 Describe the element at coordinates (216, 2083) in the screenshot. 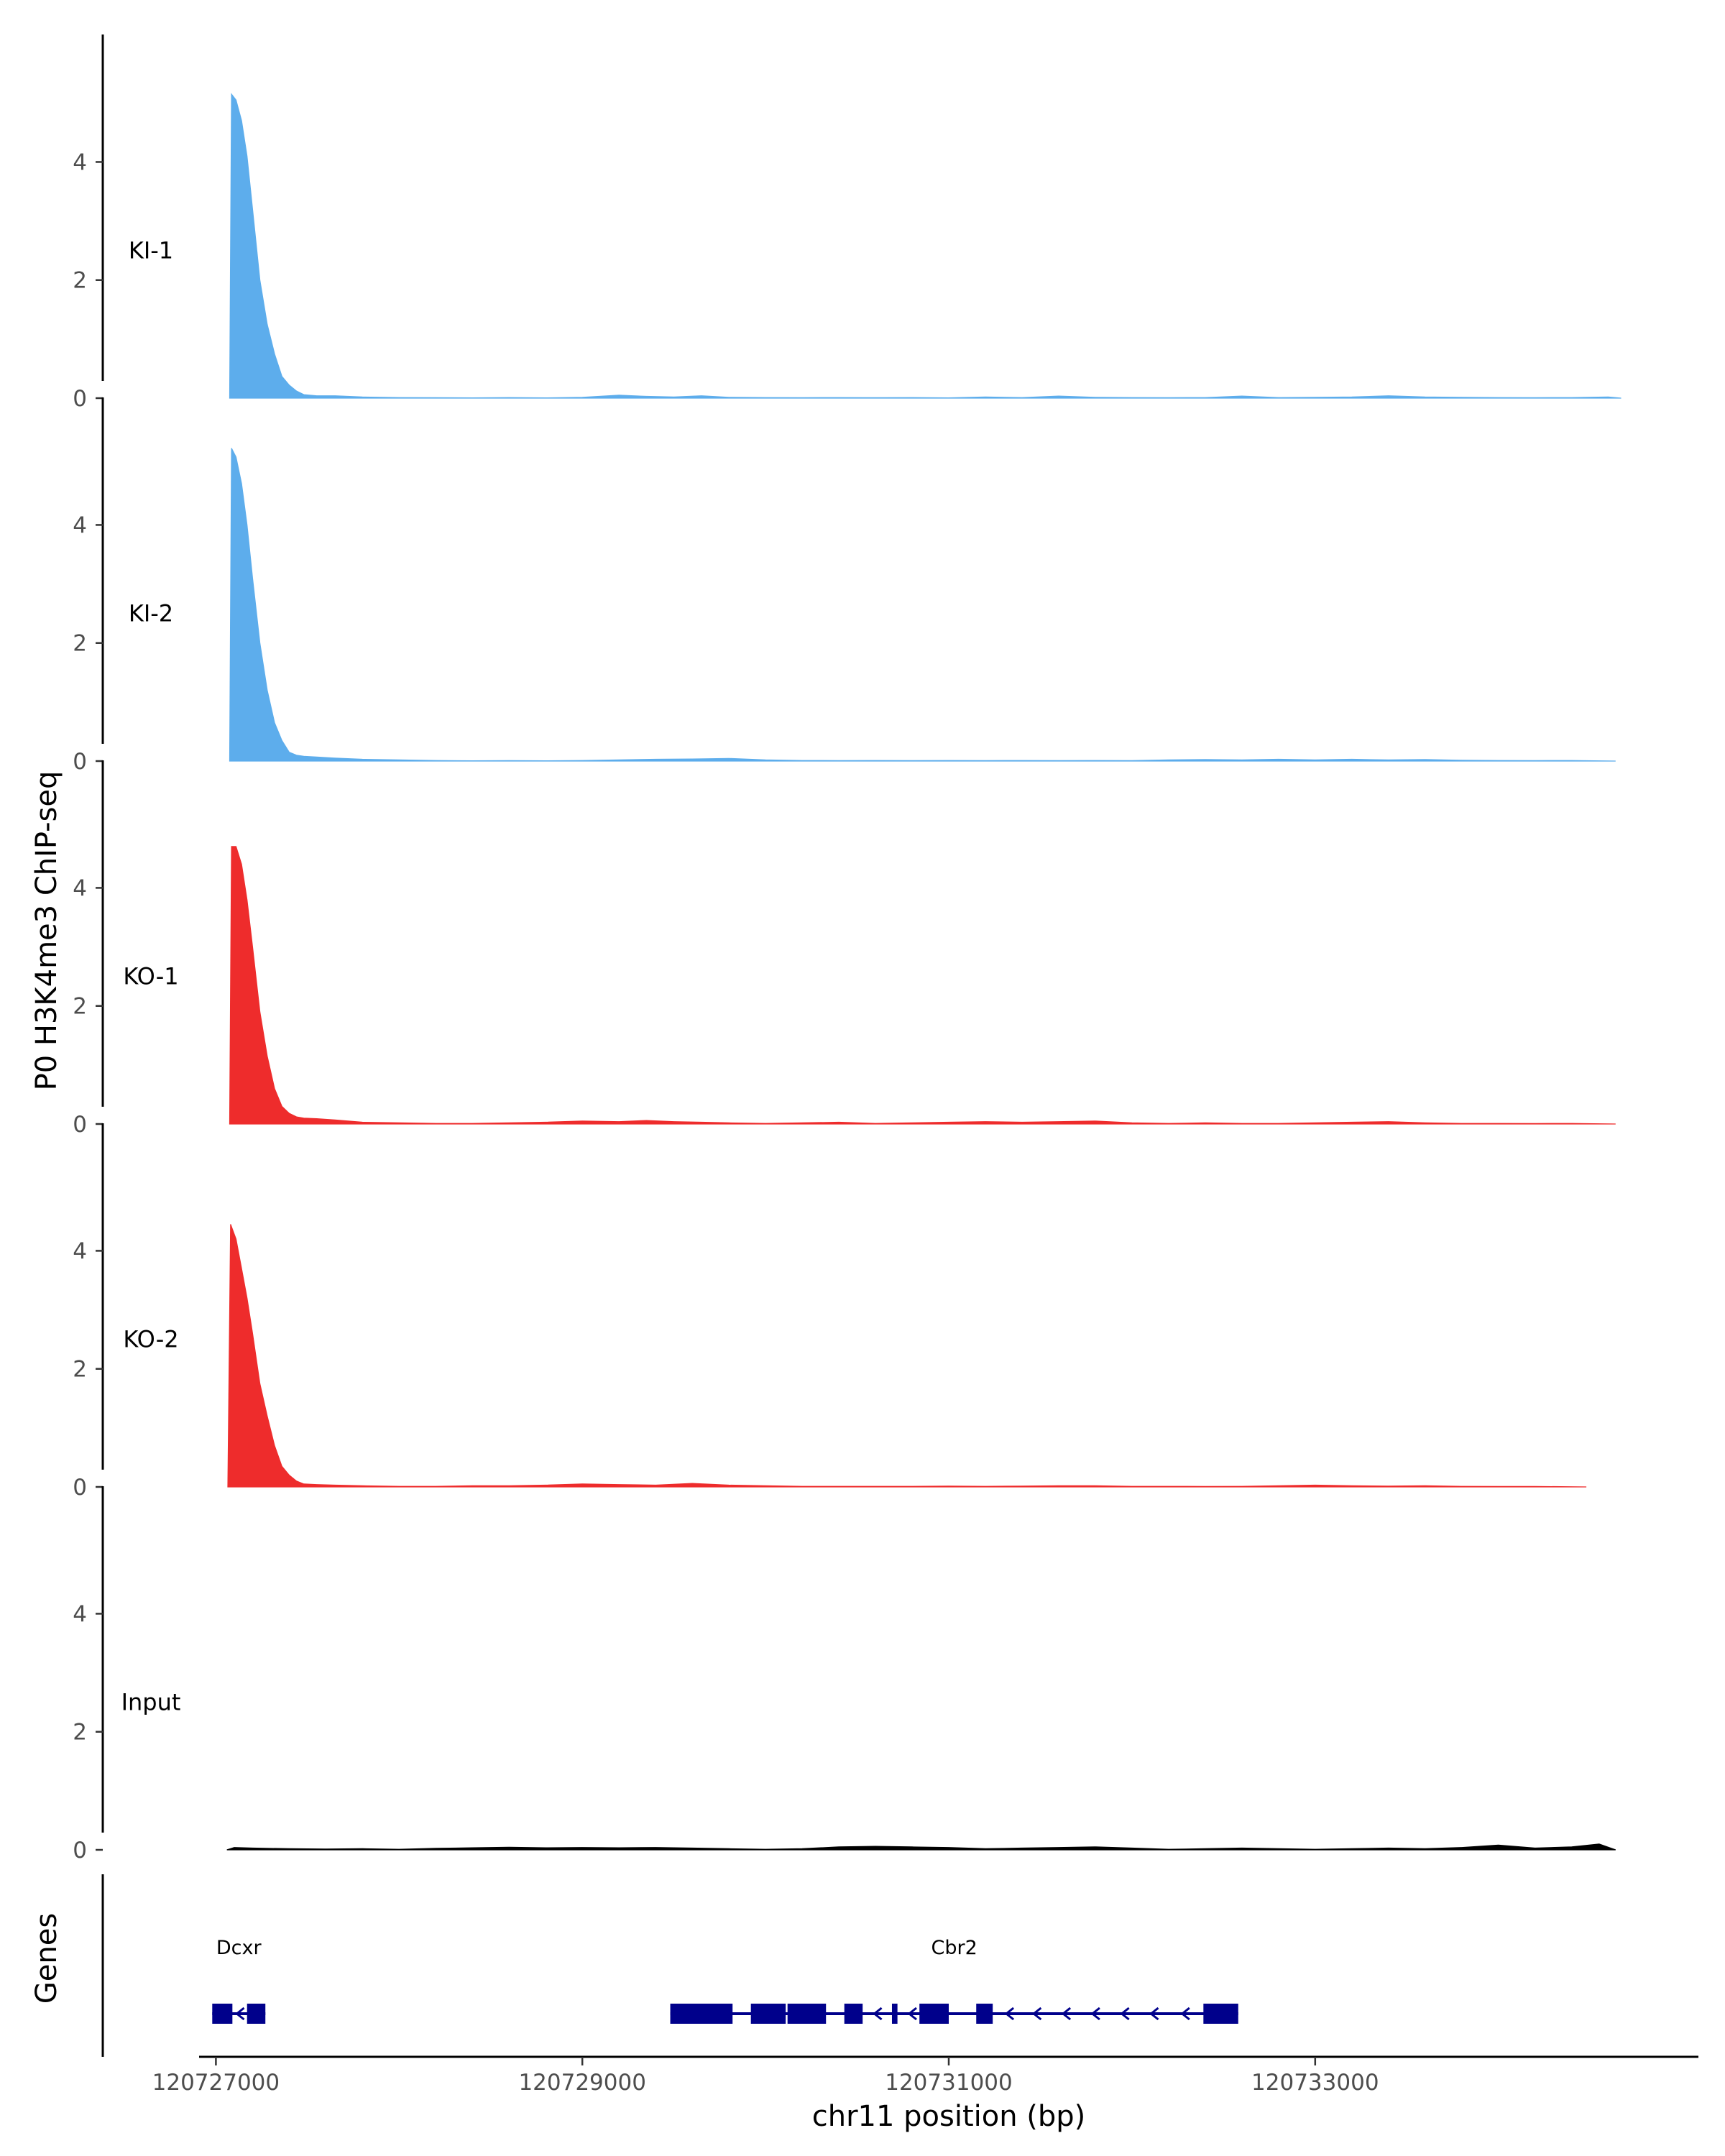

I see `x-tick-label: 120727000` at that location.